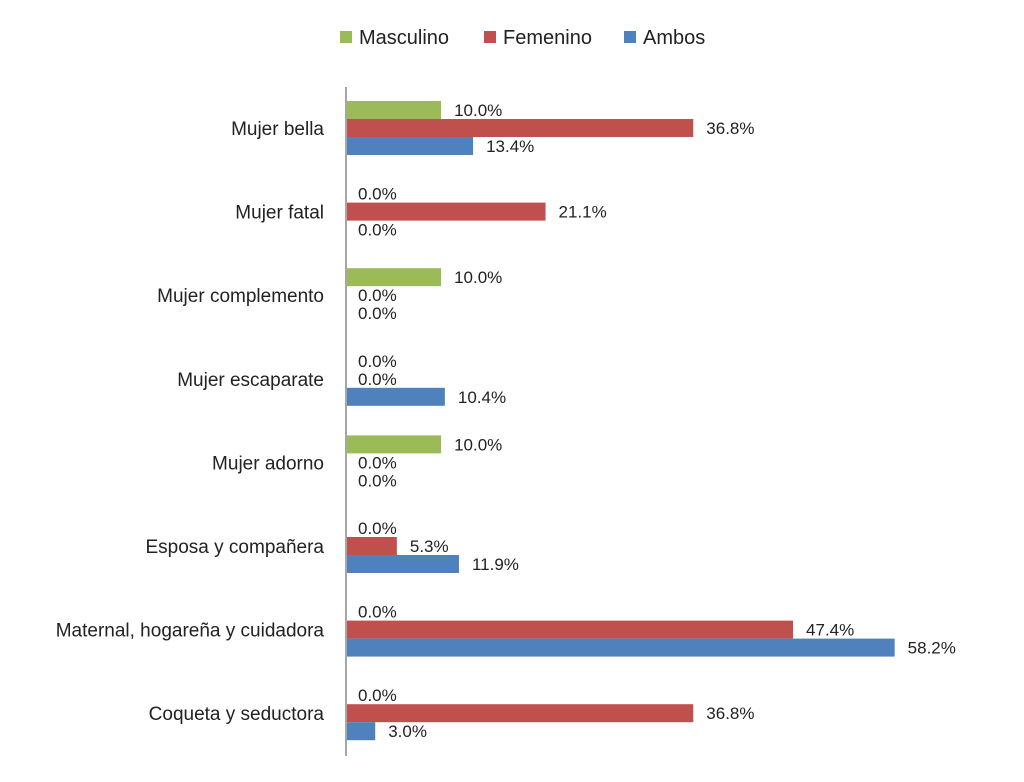 This screenshot has height=782, width=1024. Describe the element at coordinates (674, 38) in the screenshot. I see `legend-label: Ambos` at that location.